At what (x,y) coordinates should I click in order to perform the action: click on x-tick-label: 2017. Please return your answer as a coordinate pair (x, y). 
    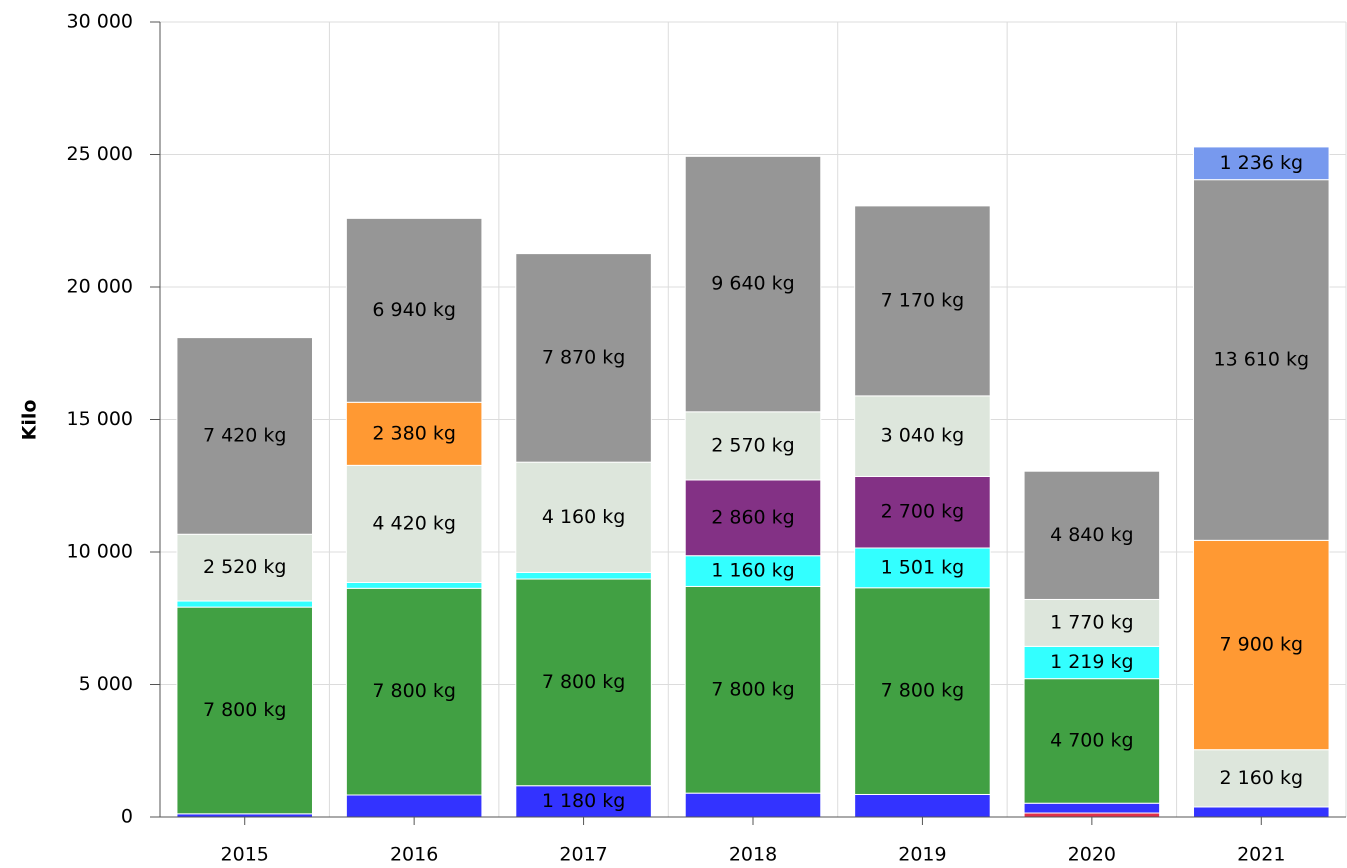
    Looking at the image, I should click on (583, 855).